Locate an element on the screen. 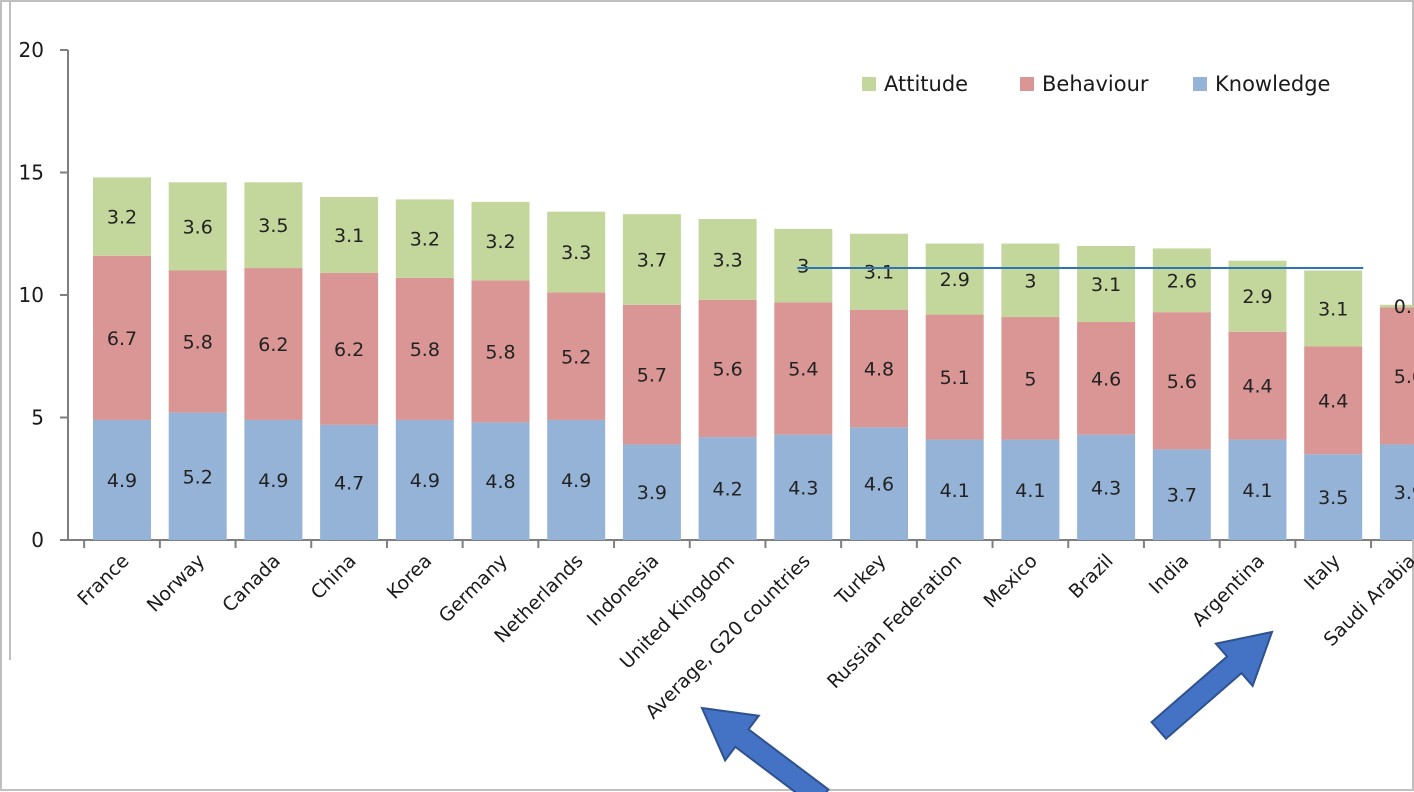 The image size is (1414, 792). bar-behaviour-italy is located at coordinates (1333, 400).